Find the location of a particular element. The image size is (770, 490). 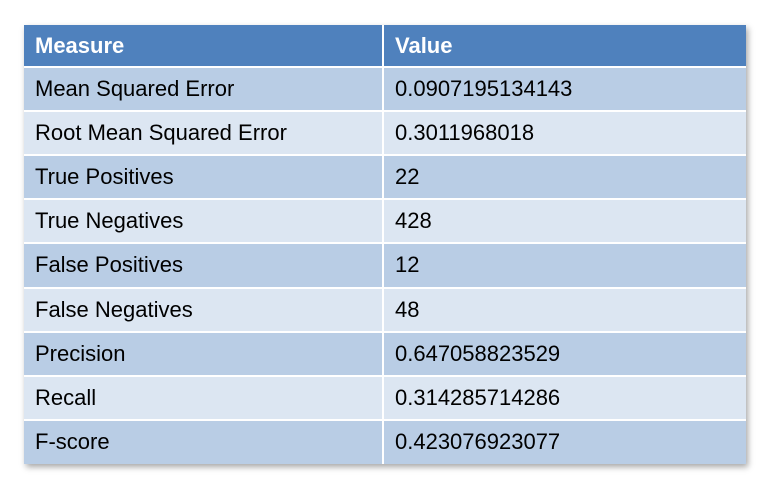

table-header: Measure Value is located at coordinates (385, 46).